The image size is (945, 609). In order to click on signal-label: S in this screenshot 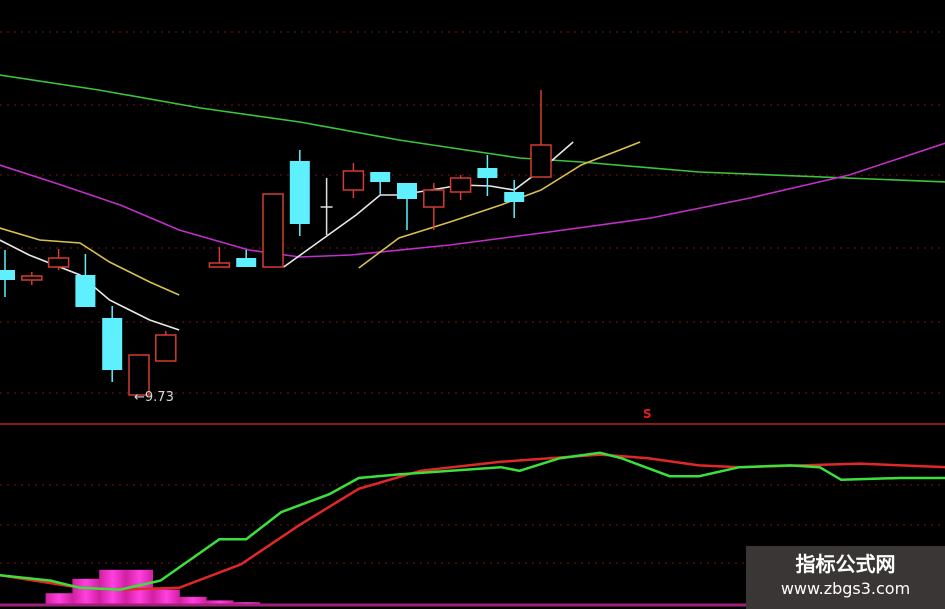, I will do `click(647, 414)`.